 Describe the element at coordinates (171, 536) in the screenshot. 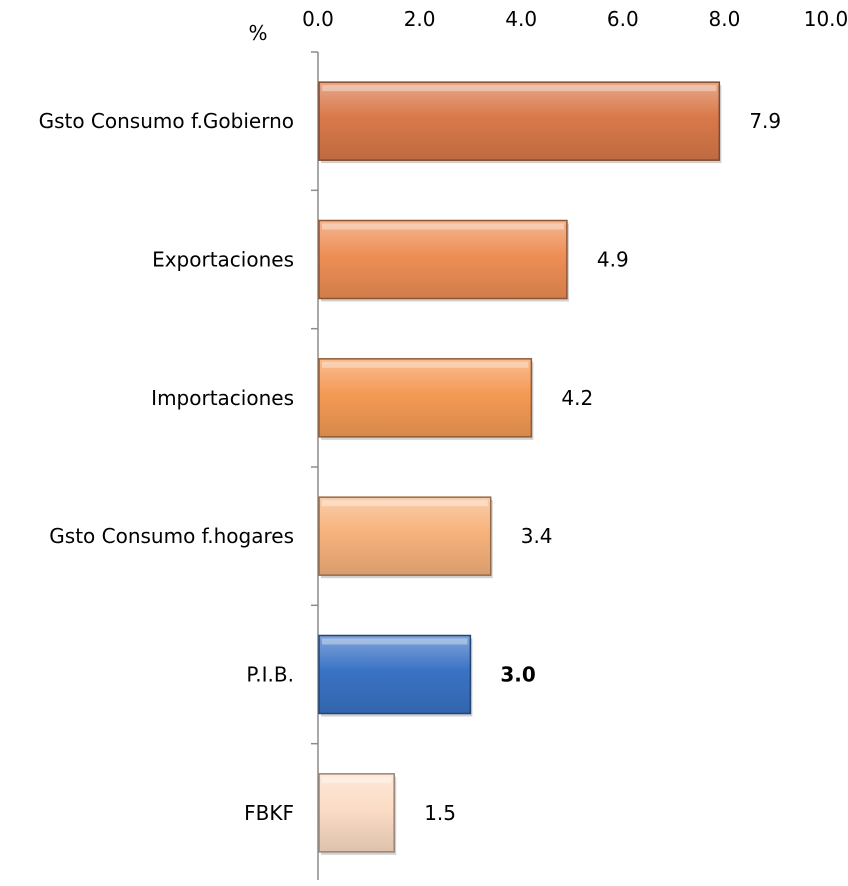

I see `category-label: Gsto Consumo f.hogares` at that location.